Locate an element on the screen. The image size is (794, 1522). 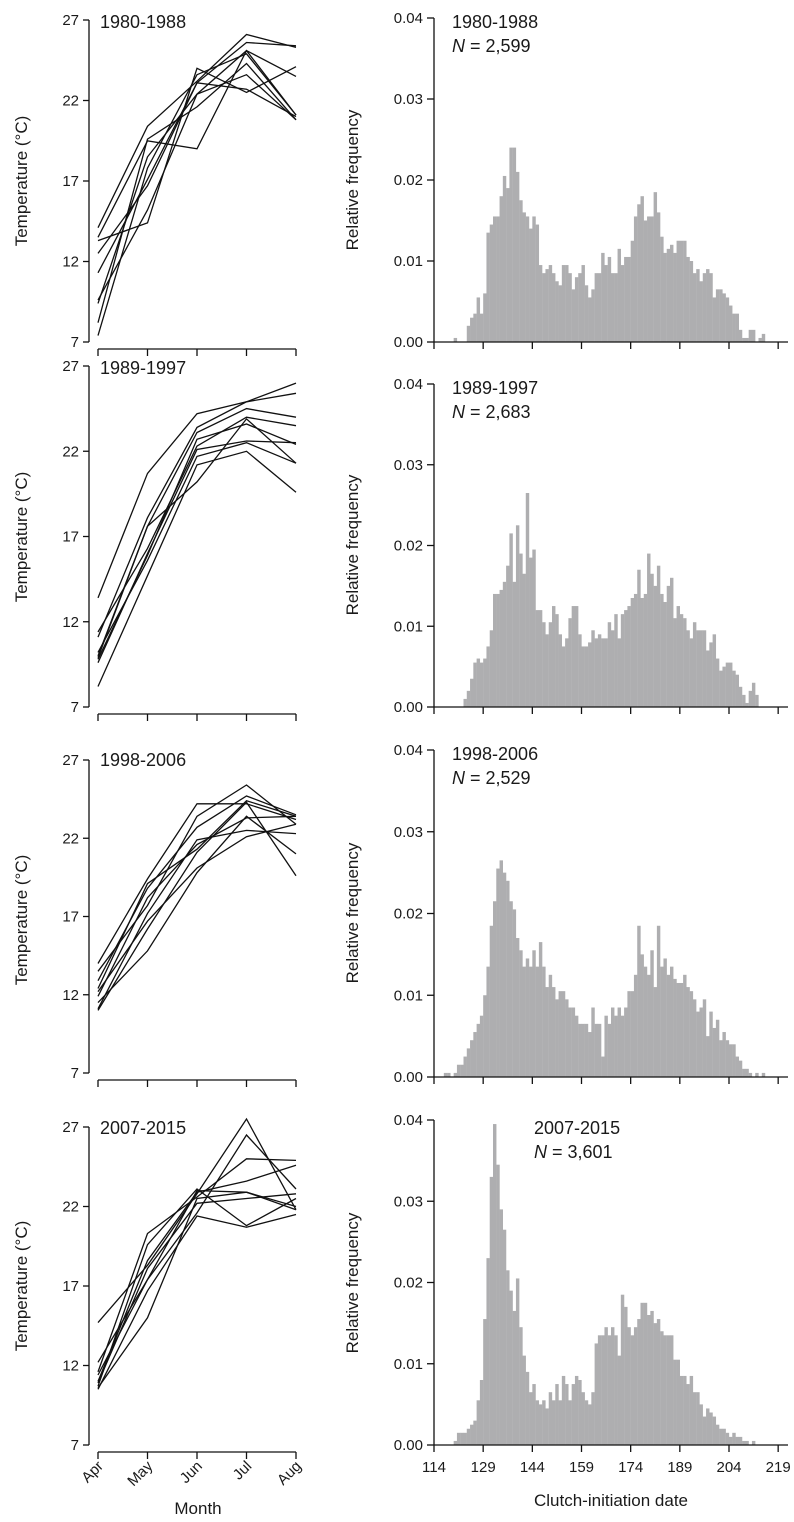
temp-panel-label: 1989-1997 is located at coordinates (143, 368).